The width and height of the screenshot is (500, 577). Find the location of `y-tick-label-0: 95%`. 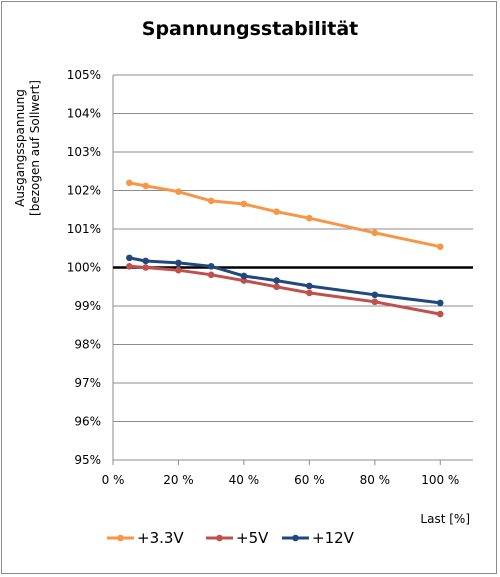

y-tick-label-0: 95% is located at coordinates (87, 460).